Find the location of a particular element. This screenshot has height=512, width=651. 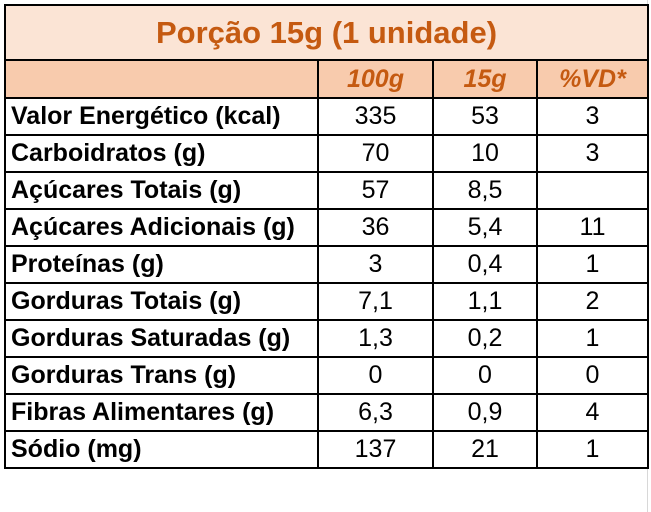

table-row: Gorduras Totais (g) 7,1 1,1 2 is located at coordinates (326, 301).